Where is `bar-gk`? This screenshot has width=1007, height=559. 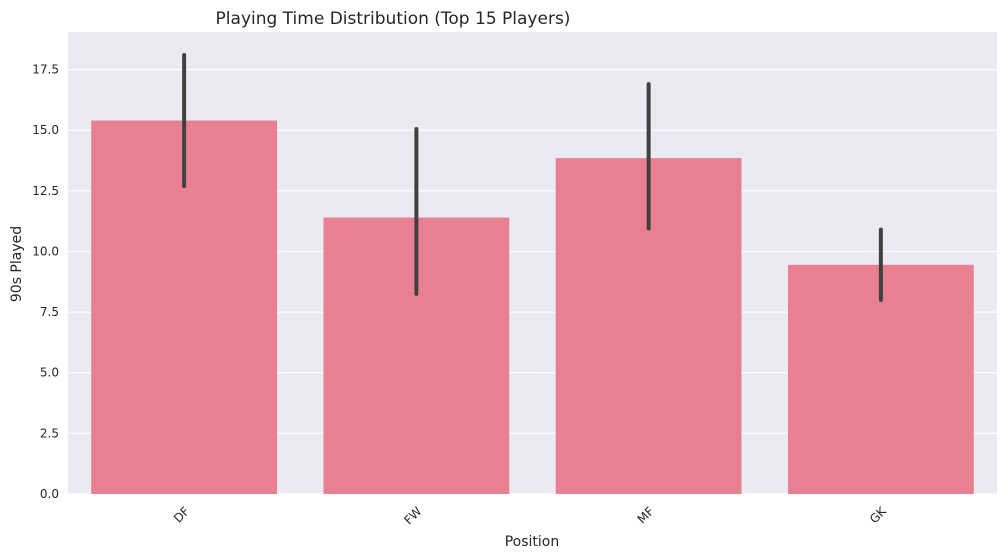 bar-gk is located at coordinates (880, 379).